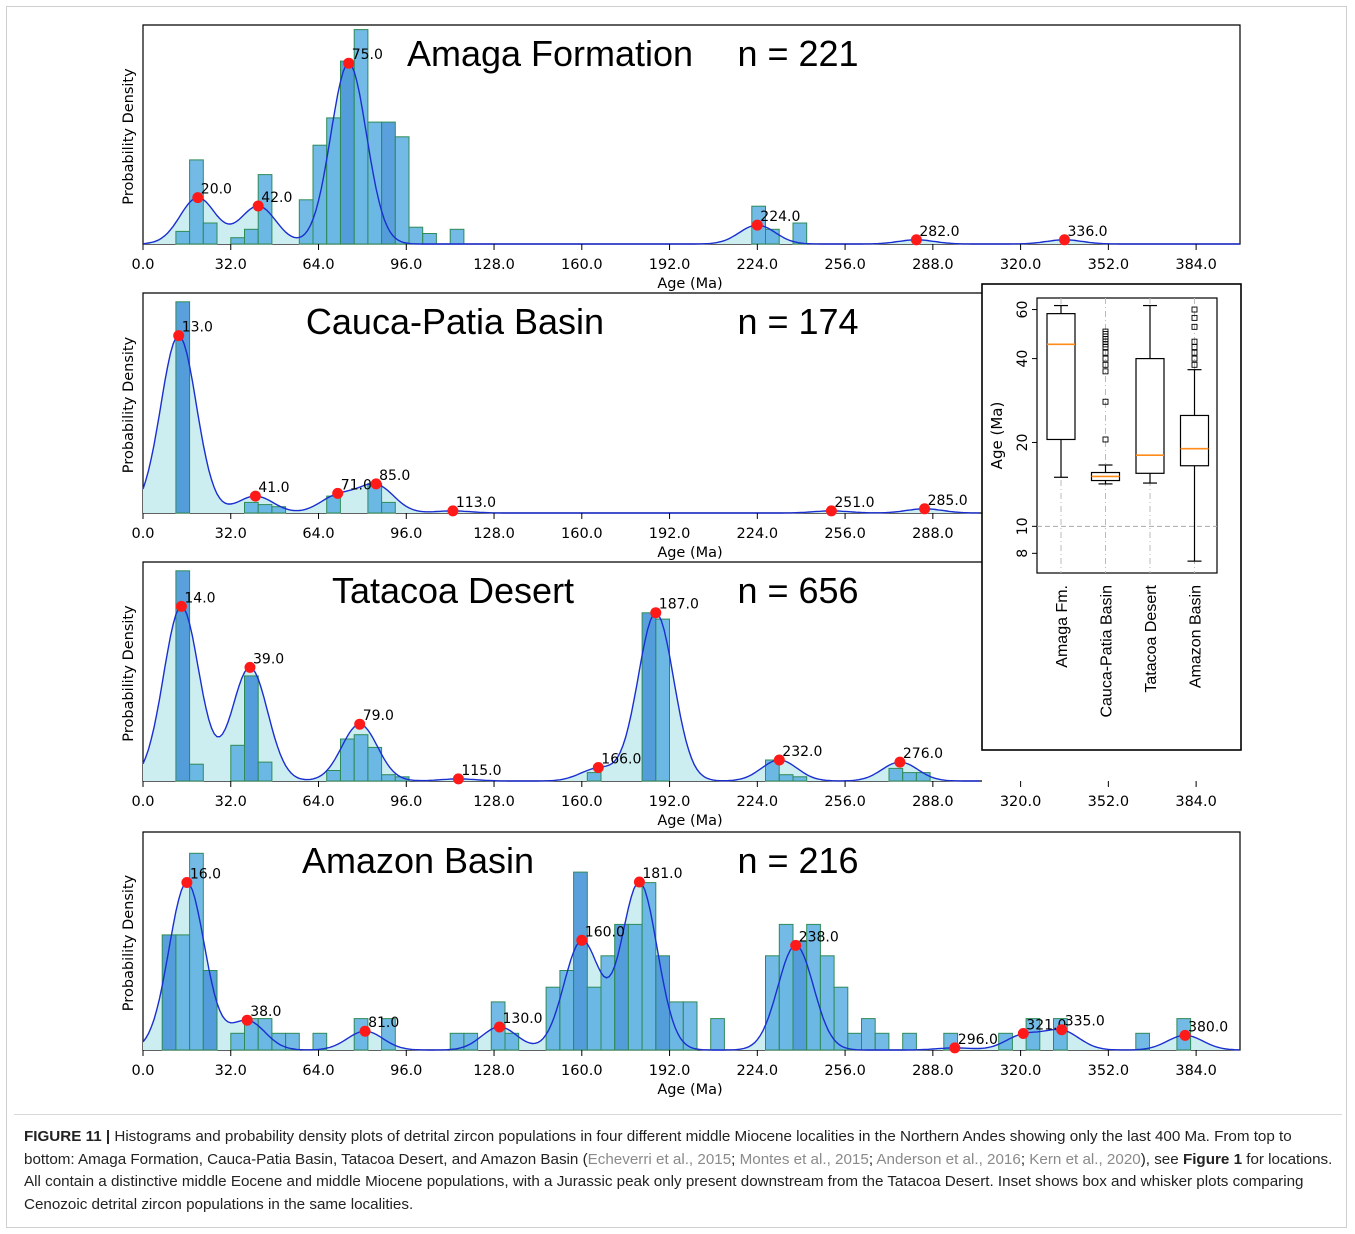 This screenshot has height=1234, width=1355. I want to click on caption-ref-anderson: Anderson et al., 2016, so click(948, 1159).